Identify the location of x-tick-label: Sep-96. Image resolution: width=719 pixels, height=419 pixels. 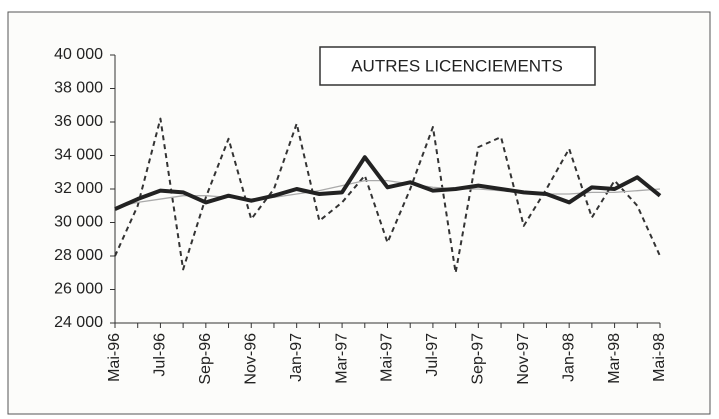
(205, 359).